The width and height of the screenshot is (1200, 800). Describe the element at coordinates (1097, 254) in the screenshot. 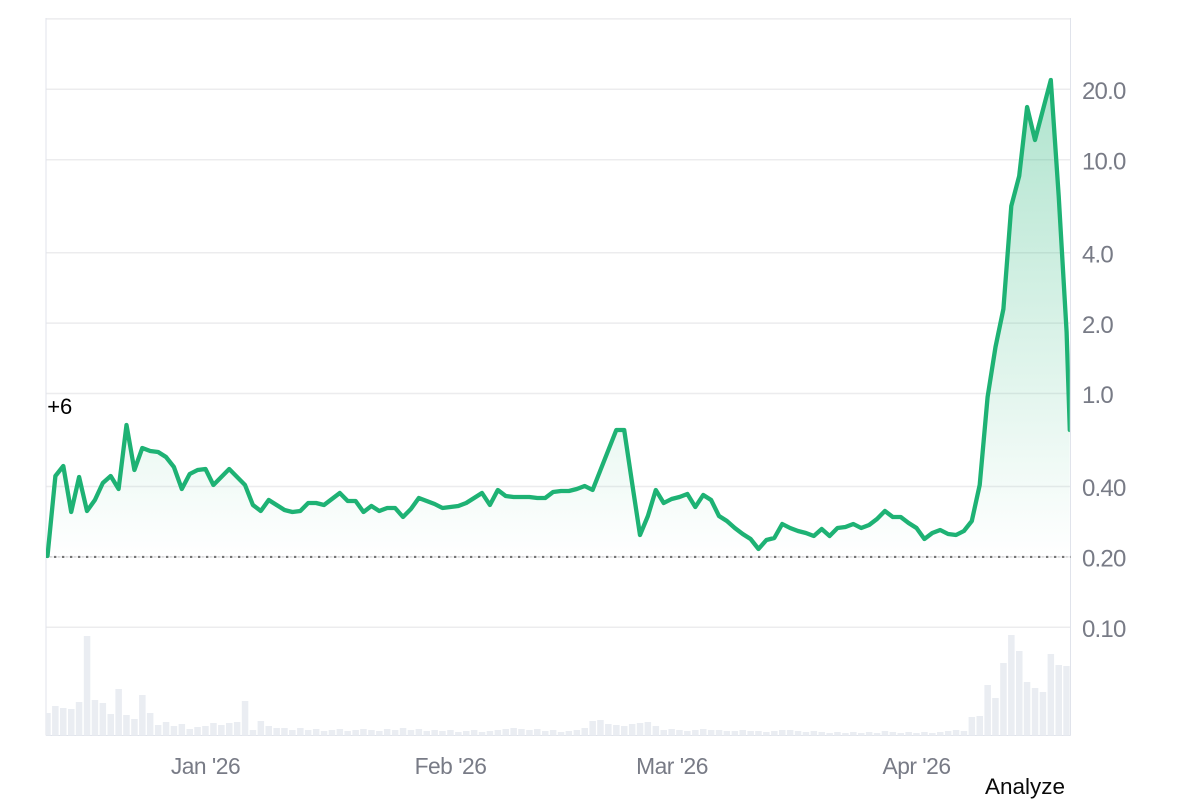

I see `svg-text: 4.0` at that location.